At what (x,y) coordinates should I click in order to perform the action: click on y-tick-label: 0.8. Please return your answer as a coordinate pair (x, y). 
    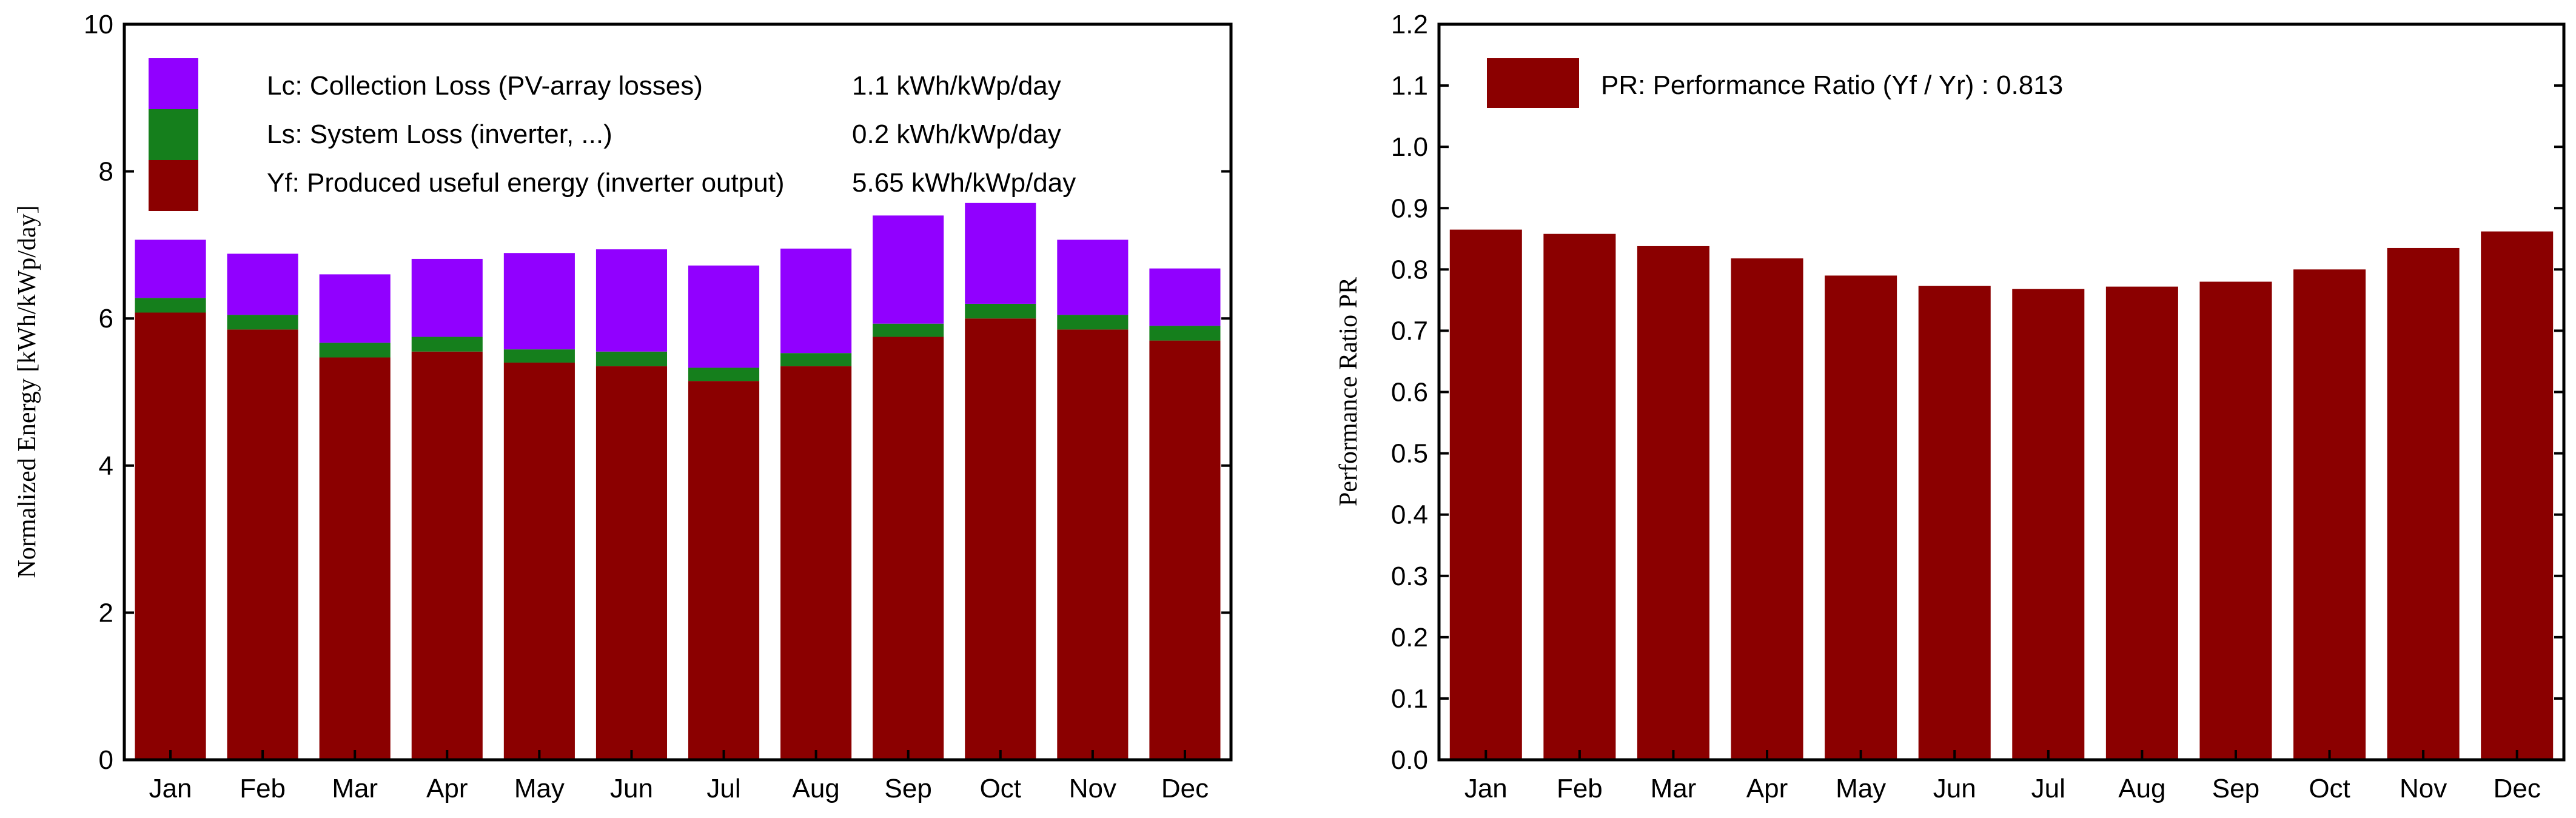
    Looking at the image, I should click on (1409, 270).